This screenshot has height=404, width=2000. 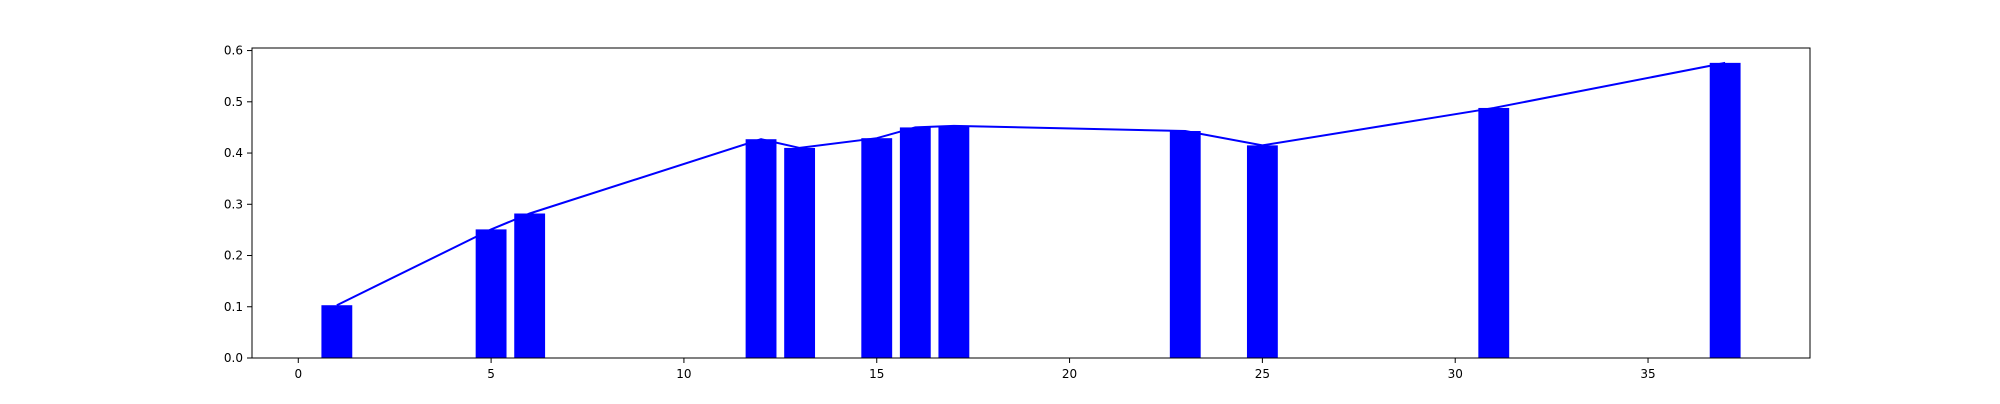 What do you see at coordinates (683, 374) in the screenshot?
I see `x-tick-label: 10` at bounding box center [683, 374].